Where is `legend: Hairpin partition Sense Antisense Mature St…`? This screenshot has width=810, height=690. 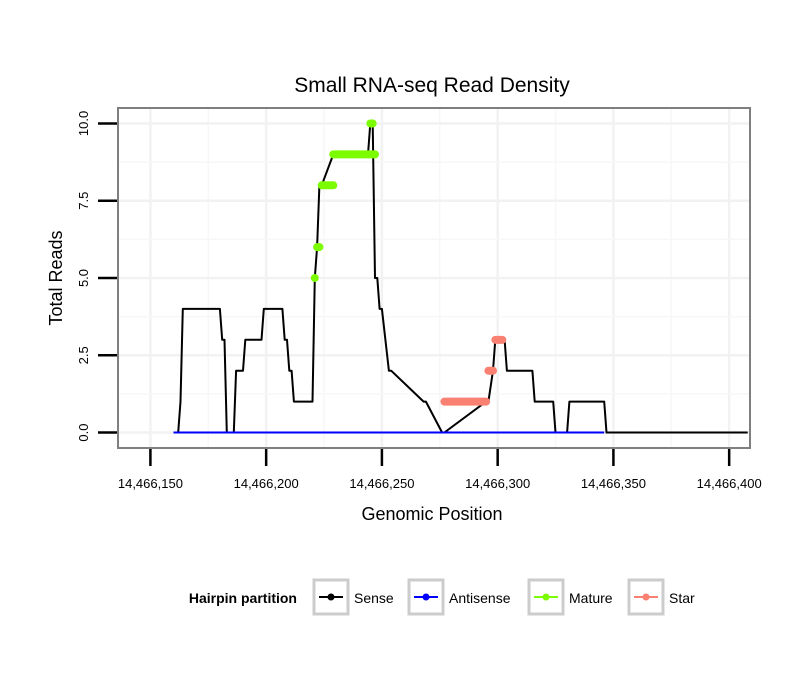
legend: Hairpin partition Sense Antisense Mature St… is located at coordinates (442, 597).